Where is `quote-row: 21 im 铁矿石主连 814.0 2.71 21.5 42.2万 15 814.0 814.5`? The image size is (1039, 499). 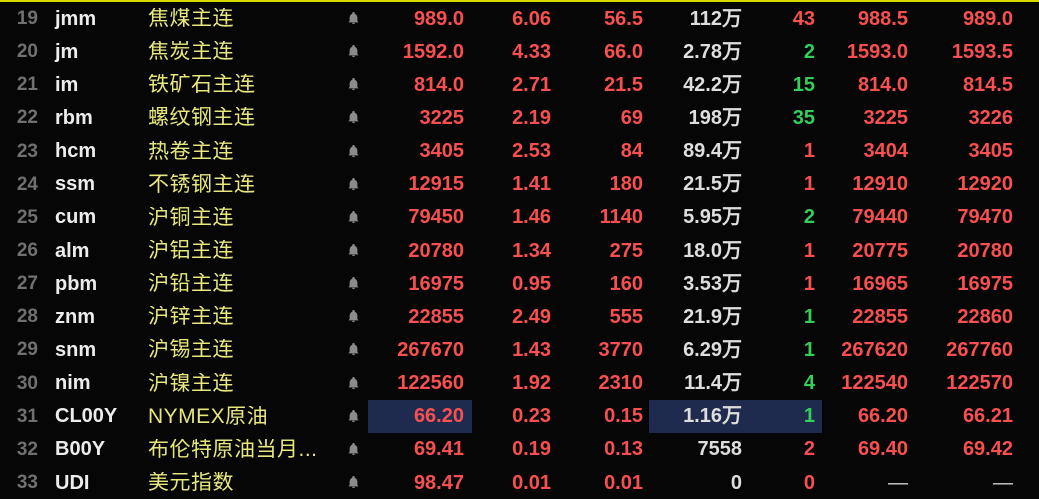
quote-row: 21 im 铁矿石主连 814.0 2.71 21.5 42.2万 15 814.0 814.5 is located at coordinates (519, 84).